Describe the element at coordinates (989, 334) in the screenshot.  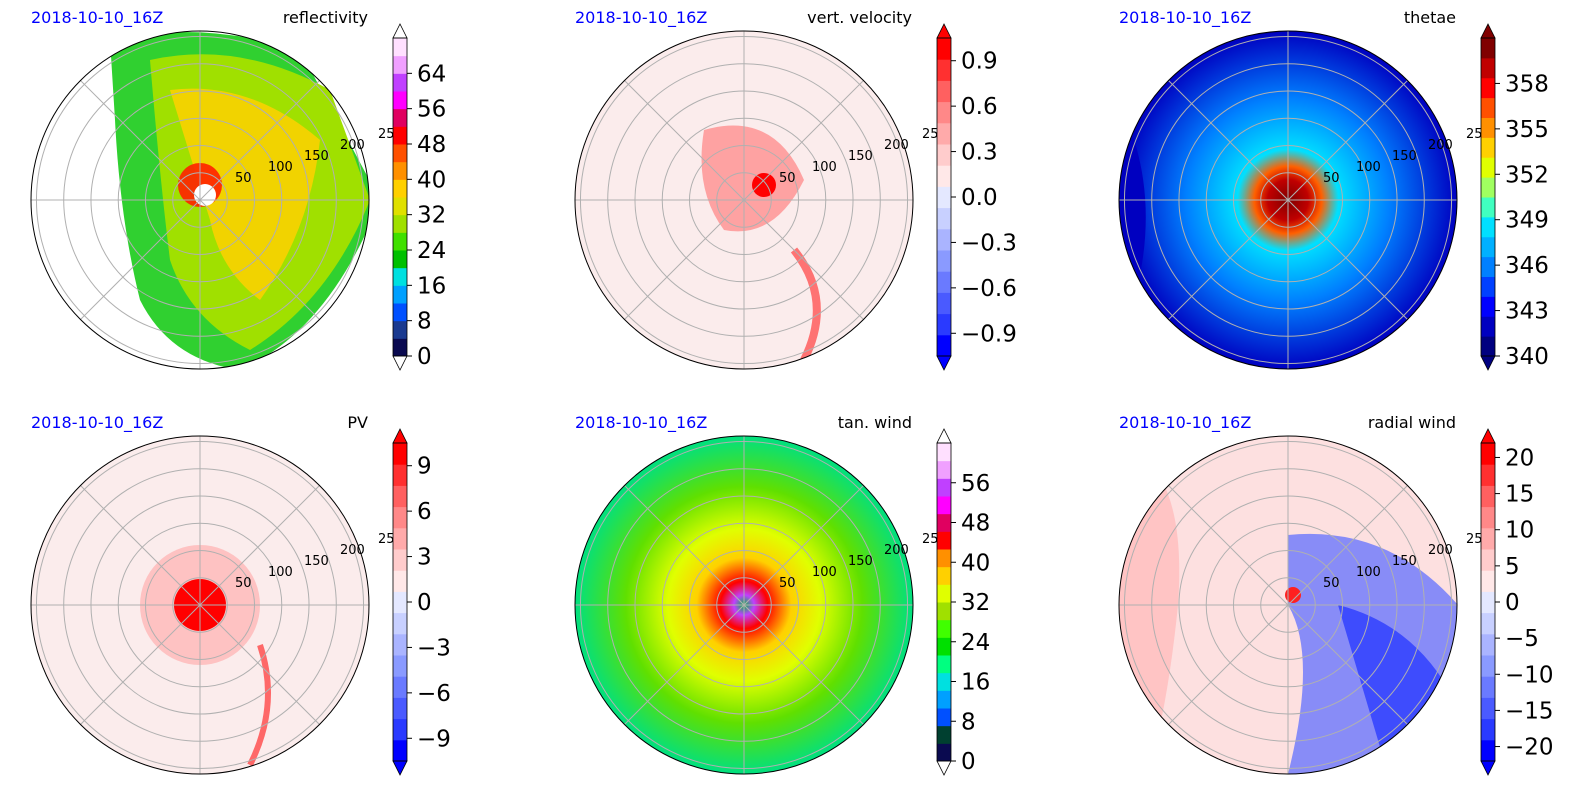
I see `colorbar-tick-label: −0.9` at that location.